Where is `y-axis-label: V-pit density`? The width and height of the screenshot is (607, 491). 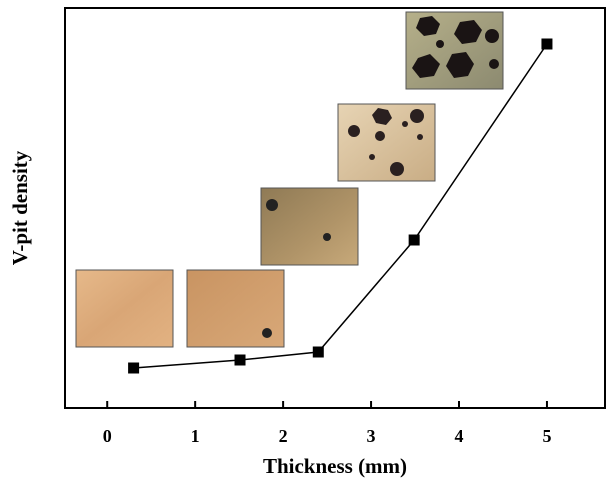 y-axis-label: V-pit density is located at coordinates (20, 207).